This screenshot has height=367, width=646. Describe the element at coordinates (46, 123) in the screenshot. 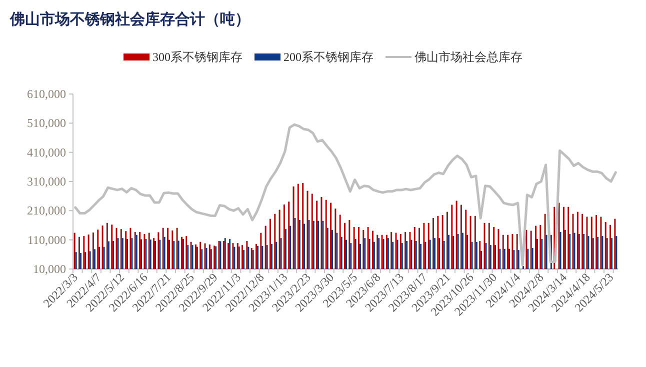

I see `y-tick-label: 510,000` at that location.